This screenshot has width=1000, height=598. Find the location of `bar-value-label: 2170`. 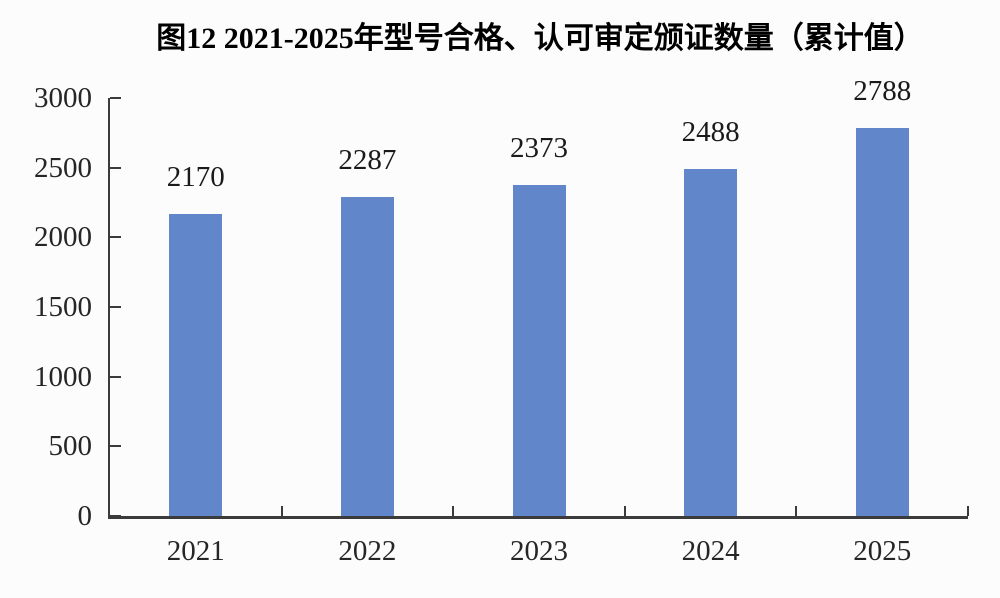

bar-value-label: 2170 is located at coordinates (195, 177).